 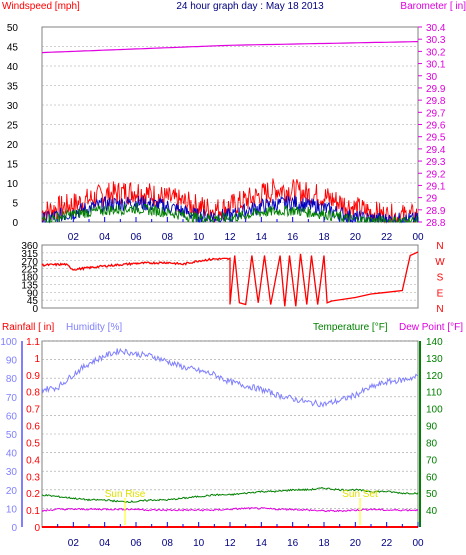 What do you see at coordinates (13, 87) in the screenshot?
I see `wind-y-tick-label: 35` at bounding box center [13, 87].